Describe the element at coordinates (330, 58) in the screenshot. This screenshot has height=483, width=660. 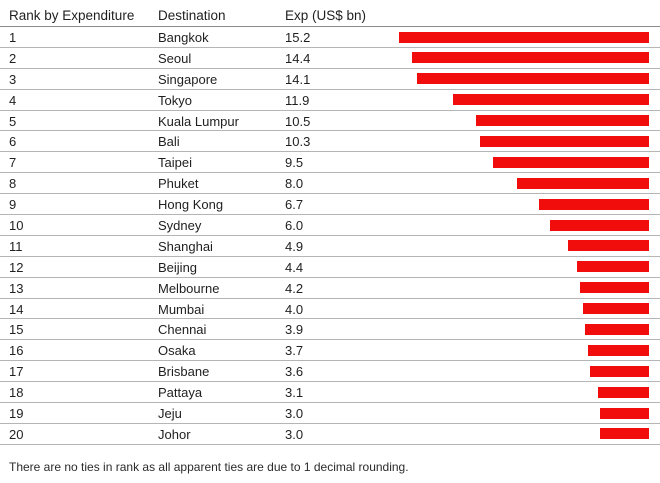
I see `table-row: 2 Seoul 14.4` at that location.